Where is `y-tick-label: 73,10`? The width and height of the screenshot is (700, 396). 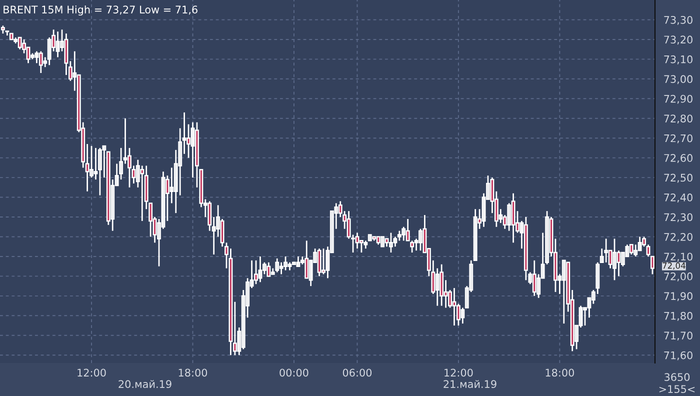 y-tick-label: 73,10 is located at coordinates (678, 59).